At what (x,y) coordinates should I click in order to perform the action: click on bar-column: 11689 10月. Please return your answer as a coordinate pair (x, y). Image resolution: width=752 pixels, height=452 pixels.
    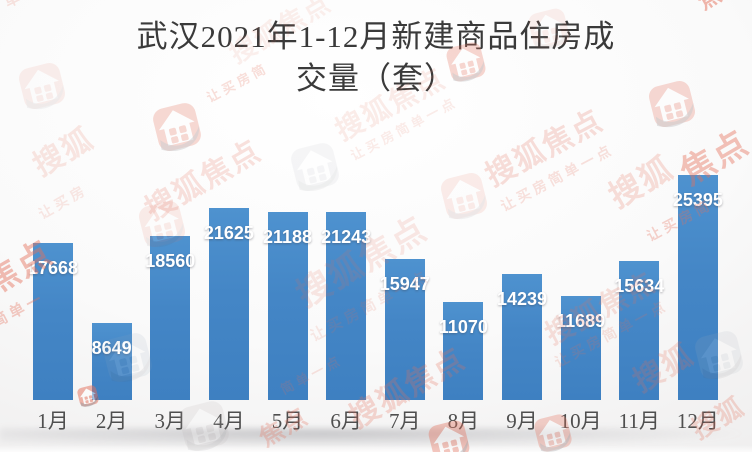
    Looking at the image, I should click on (580, 226).